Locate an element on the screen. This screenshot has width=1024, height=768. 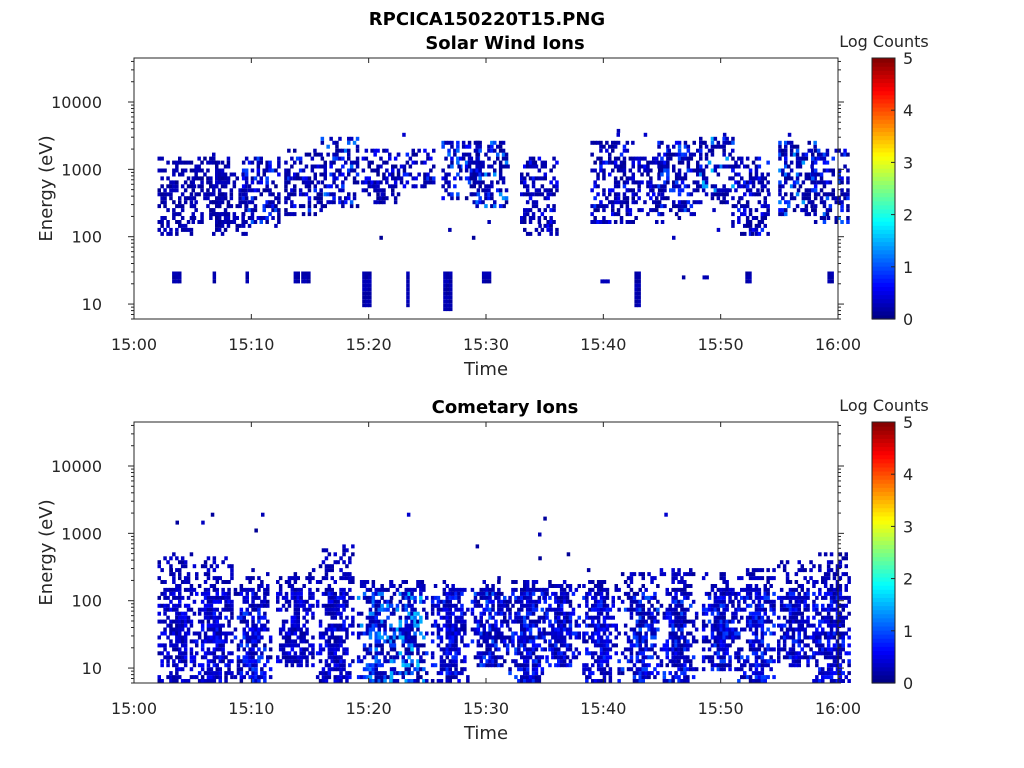
colorbar-segment is located at coordinates (883, 183).